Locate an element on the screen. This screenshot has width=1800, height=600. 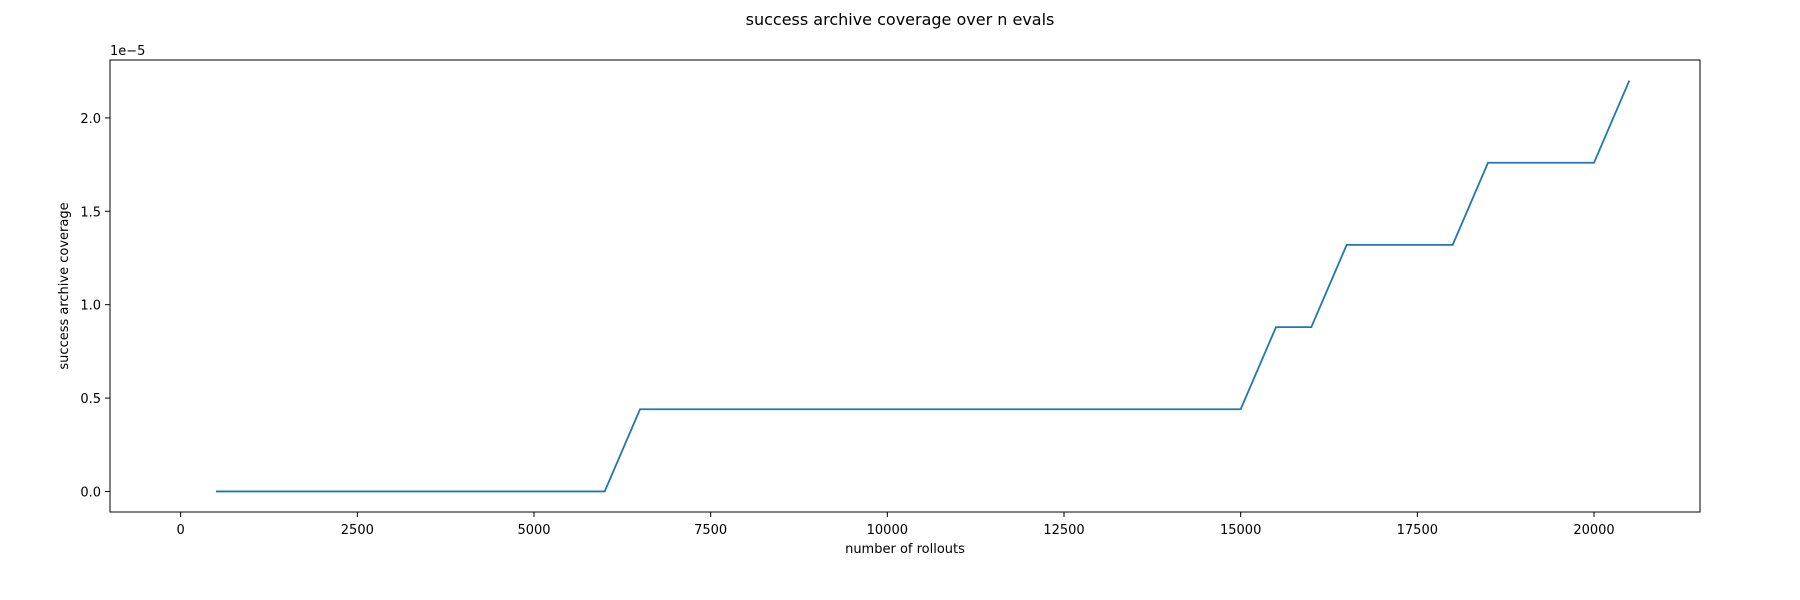
x-tick-label: 20000 is located at coordinates (1593, 530).